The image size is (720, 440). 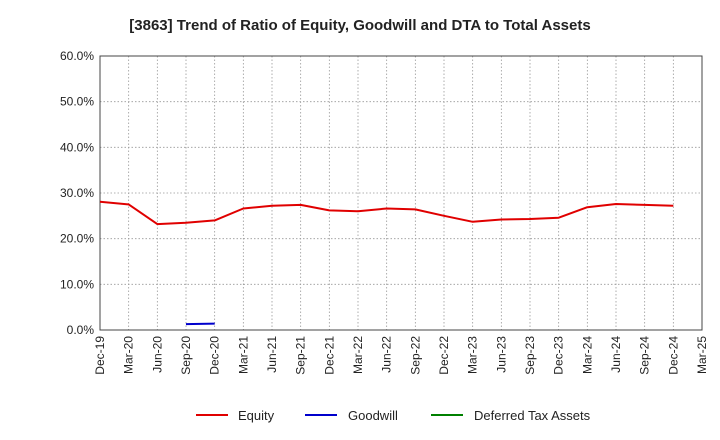 I want to click on x-tick-label: Jun-24, so click(x=616, y=354).